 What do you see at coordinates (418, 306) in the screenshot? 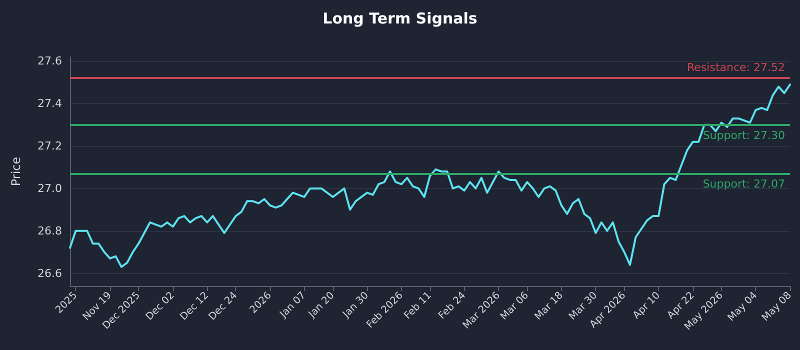
I see `x-tick-label: Feb 11` at bounding box center [418, 306].